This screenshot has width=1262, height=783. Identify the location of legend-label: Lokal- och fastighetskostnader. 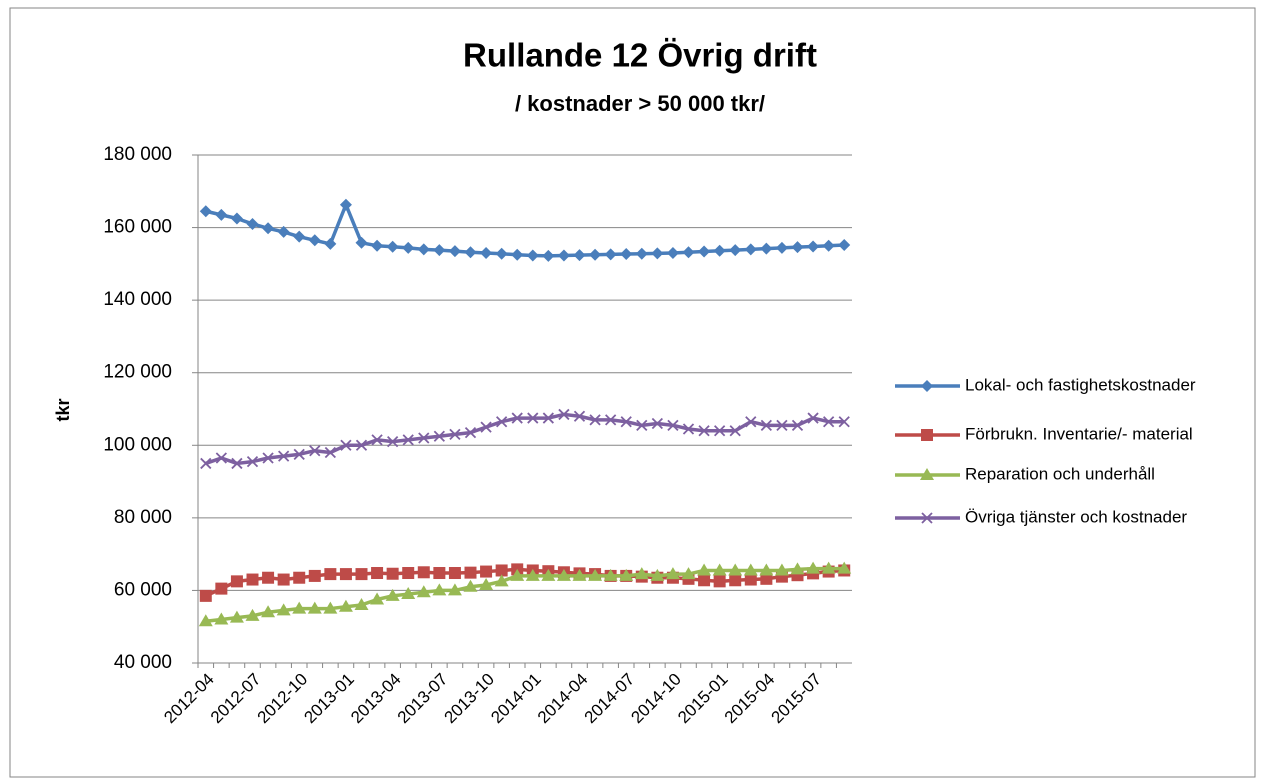
(1080, 384).